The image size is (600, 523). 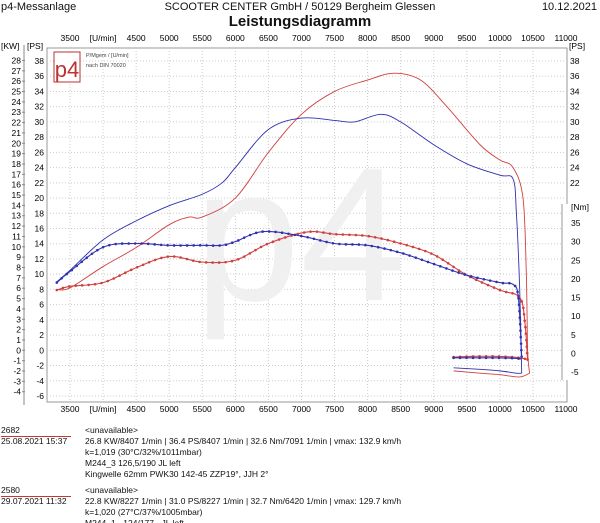 I want to click on kw-tick: 20, so click(x=17, y=143).